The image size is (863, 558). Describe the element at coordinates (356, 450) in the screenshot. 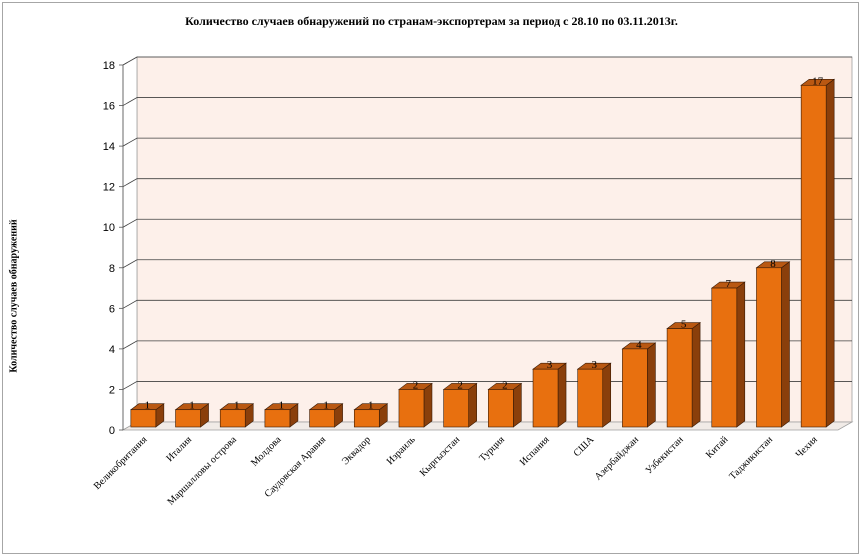

I see `category-label: Эквадор` at that location.